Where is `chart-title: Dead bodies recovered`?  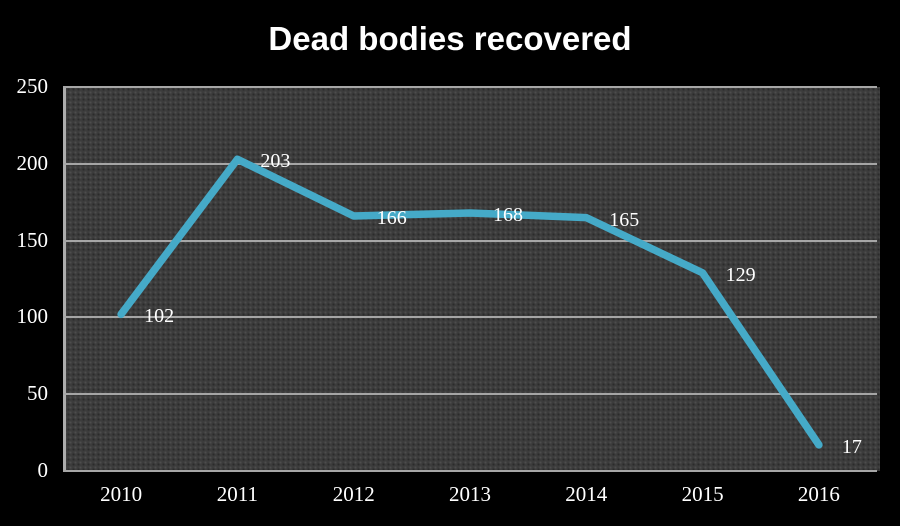
chart-title: Dead bodies recovered is located at coordinates (450, 38).